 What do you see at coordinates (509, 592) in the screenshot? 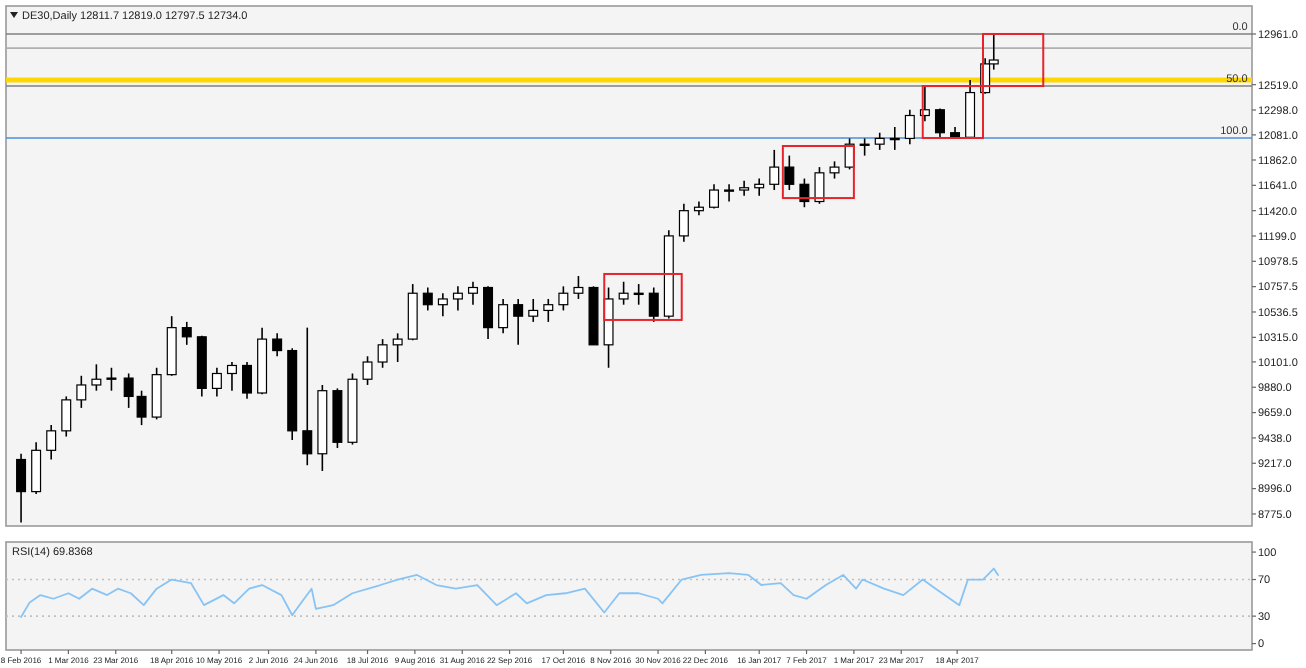
I see `line-series` at bounding box center [509, 592].